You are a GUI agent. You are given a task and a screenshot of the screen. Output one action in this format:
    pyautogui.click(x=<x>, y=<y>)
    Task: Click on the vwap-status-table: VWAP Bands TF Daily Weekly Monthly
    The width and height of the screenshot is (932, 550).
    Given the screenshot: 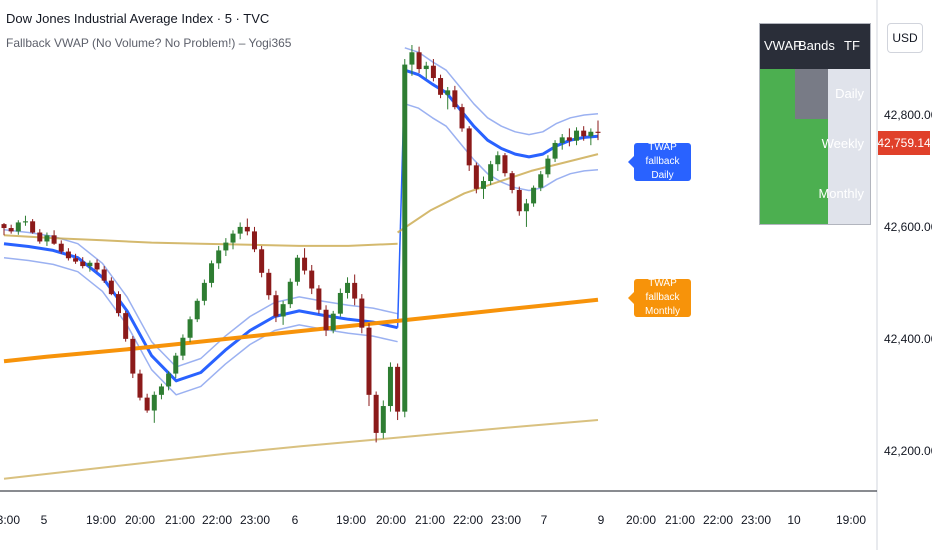 What is the action you would take?
    pyautogui.click(x=815, y=124)
    